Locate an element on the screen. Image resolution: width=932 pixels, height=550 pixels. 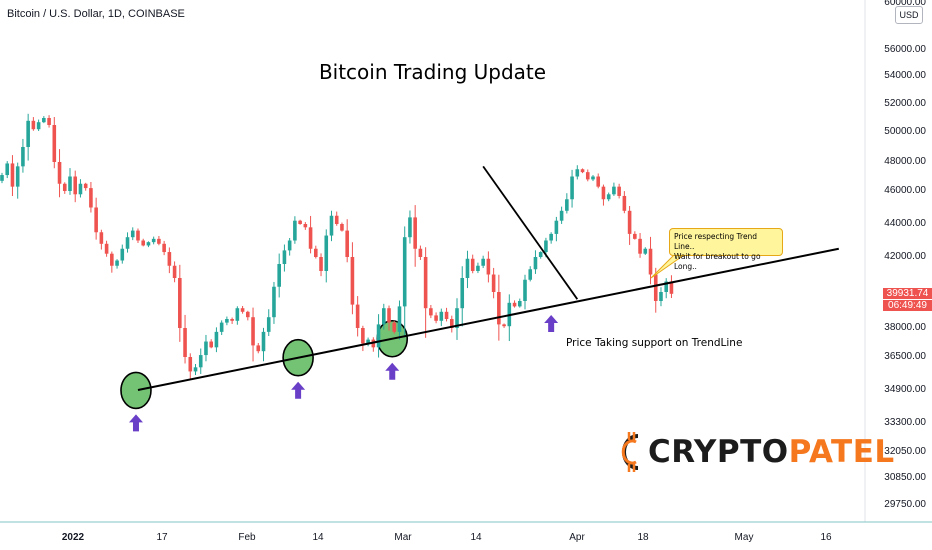
logo-wordmark: CRYPTOPATEL is located at coordinates (771, 452).